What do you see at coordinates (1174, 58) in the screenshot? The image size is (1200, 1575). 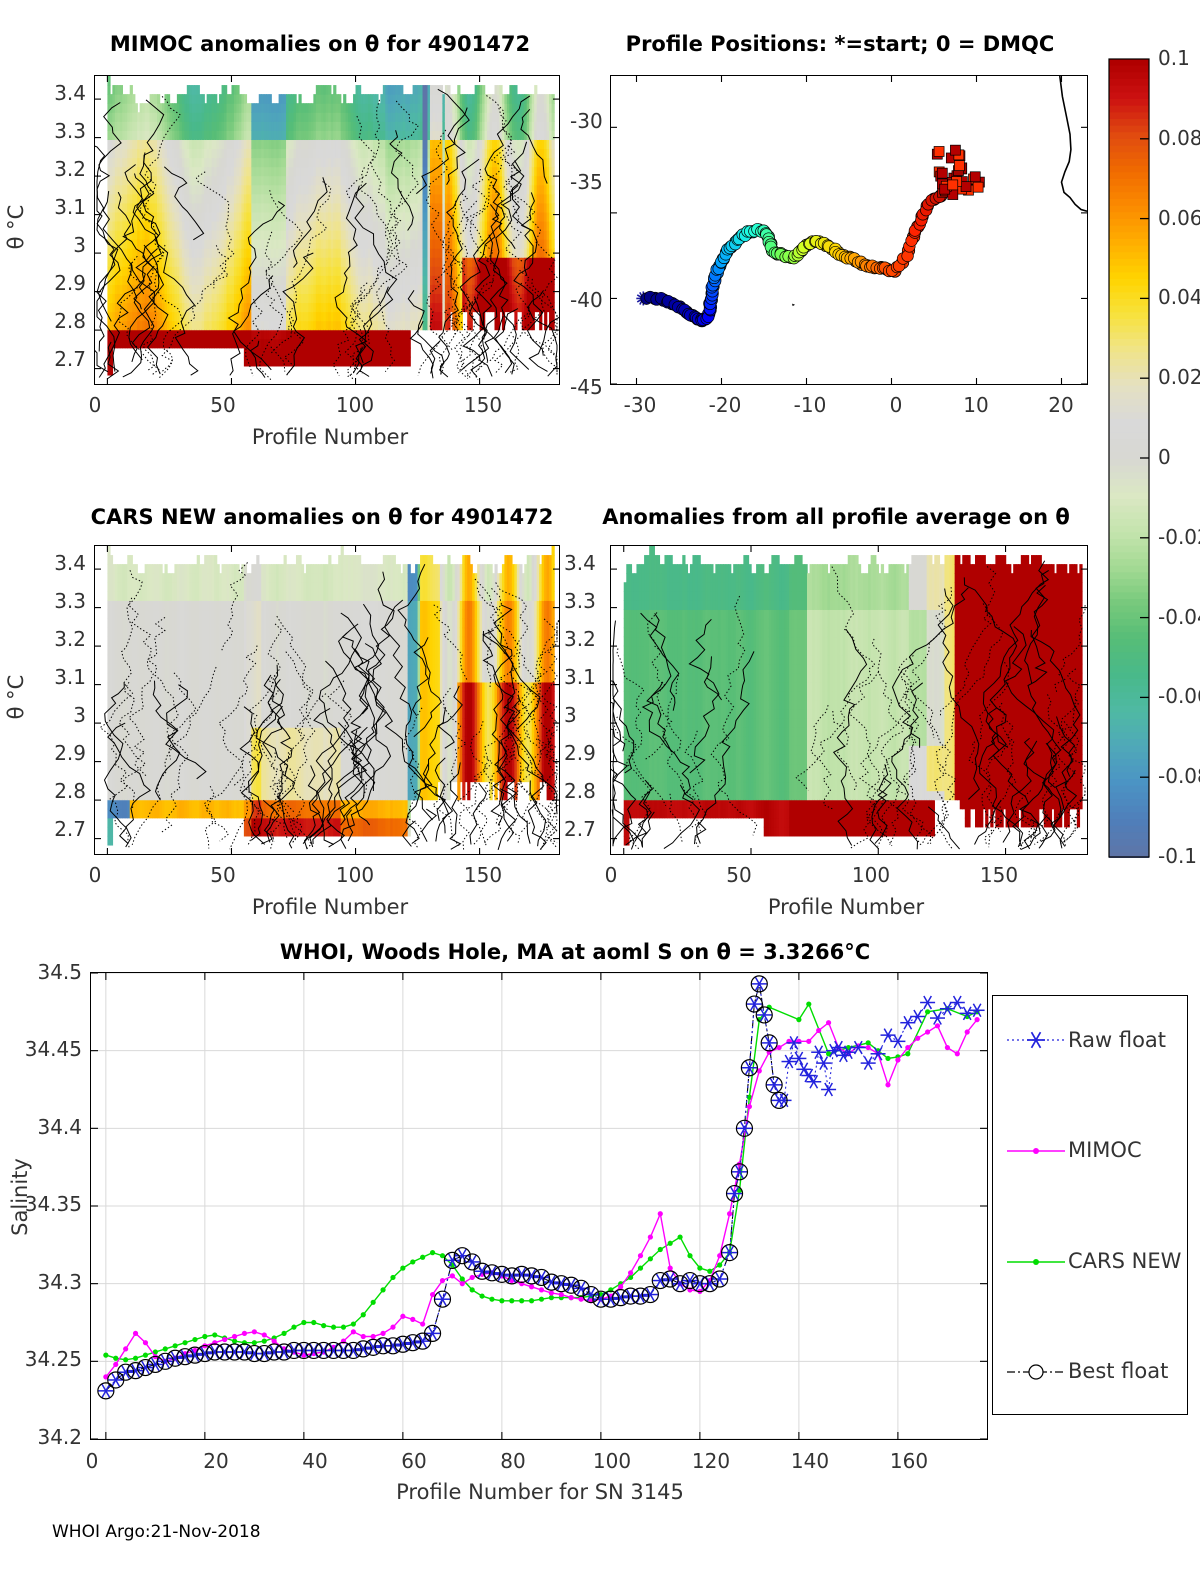 I see `colorbar-tick-label: 0.1` at bounding box center [1174, 58].